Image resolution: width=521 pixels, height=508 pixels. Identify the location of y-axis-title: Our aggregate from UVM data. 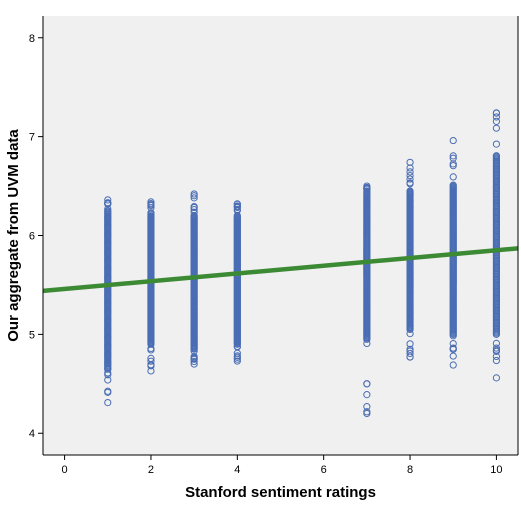
(13, 235).